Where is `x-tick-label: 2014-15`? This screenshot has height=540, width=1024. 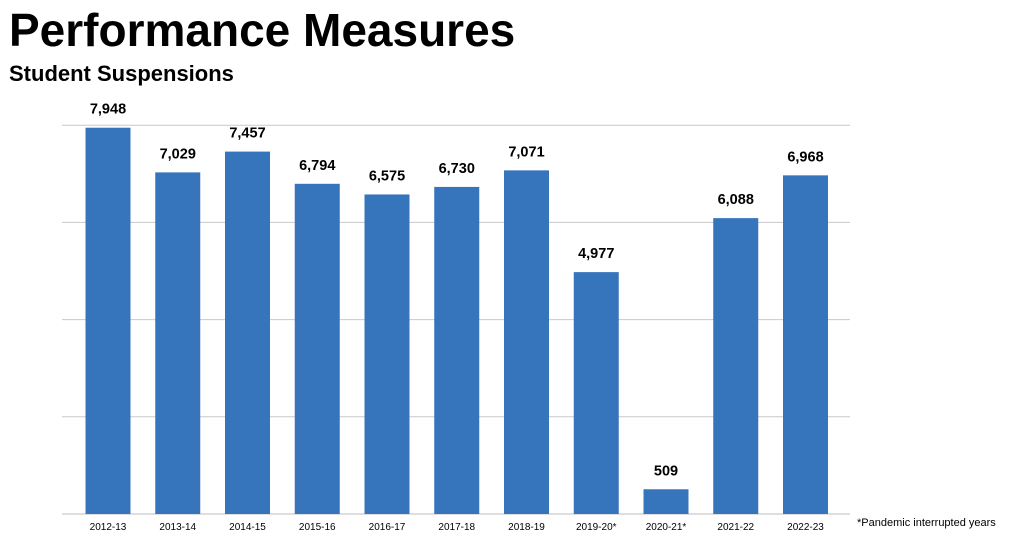
x-tick-label: 2014-15 is located at coordinates (247, 527).